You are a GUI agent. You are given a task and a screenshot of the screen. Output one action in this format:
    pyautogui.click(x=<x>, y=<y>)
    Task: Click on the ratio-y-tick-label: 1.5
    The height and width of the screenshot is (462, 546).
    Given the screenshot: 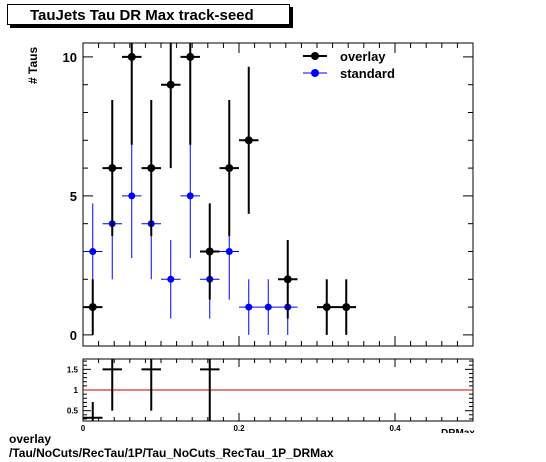 What is the action you would take?
    pyautogui.click(x=73, y=369)
    